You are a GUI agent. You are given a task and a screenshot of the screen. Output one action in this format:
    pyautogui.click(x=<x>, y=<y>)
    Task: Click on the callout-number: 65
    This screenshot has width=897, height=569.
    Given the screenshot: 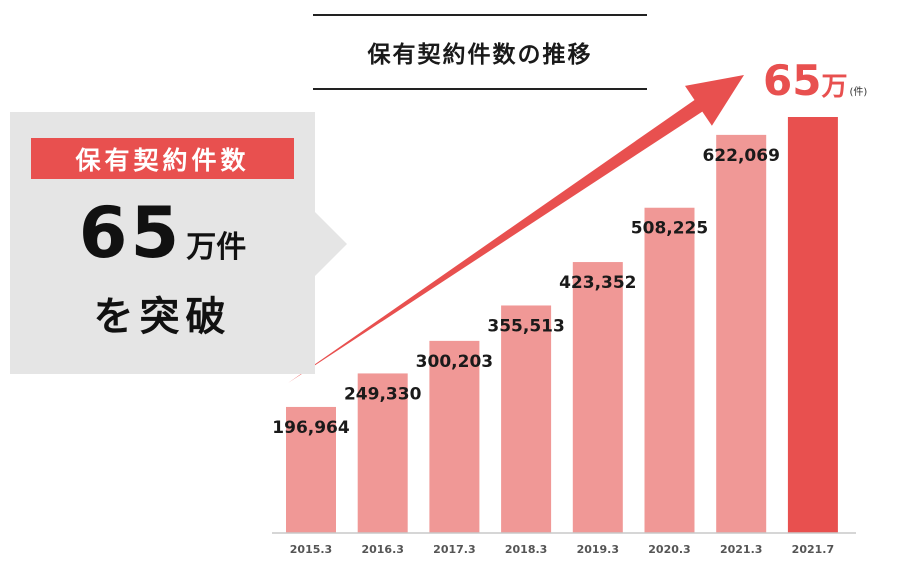 What is the action you would take?
    pyautogui.click(x=130, y=233)
    